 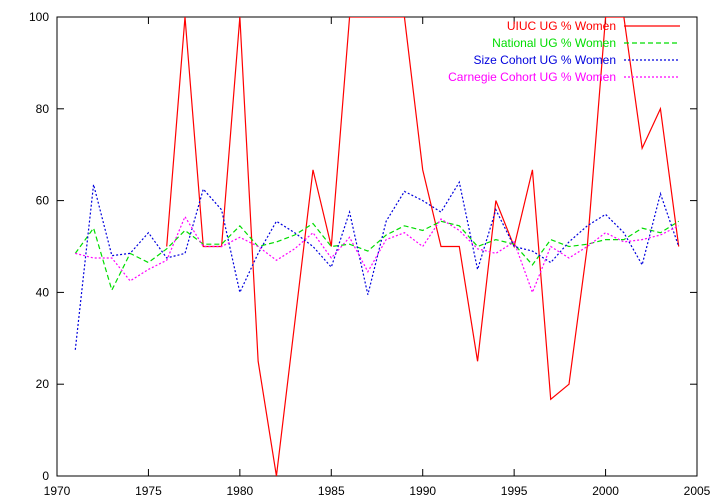 What do you see at coordinates (43, 384) in the screenshot?
I see `y-tick-label: 20` at bounding box center [43, 384].